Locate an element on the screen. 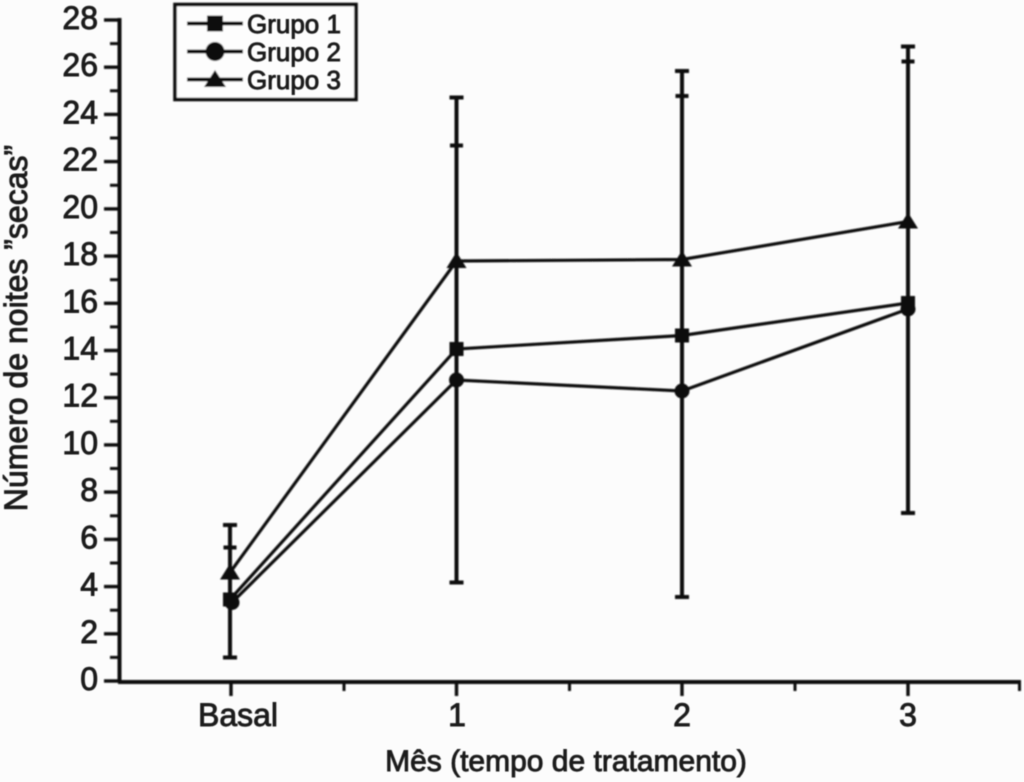 The image size is (1024, 782). svg-text: 8 is located at coordinates (89, 490).